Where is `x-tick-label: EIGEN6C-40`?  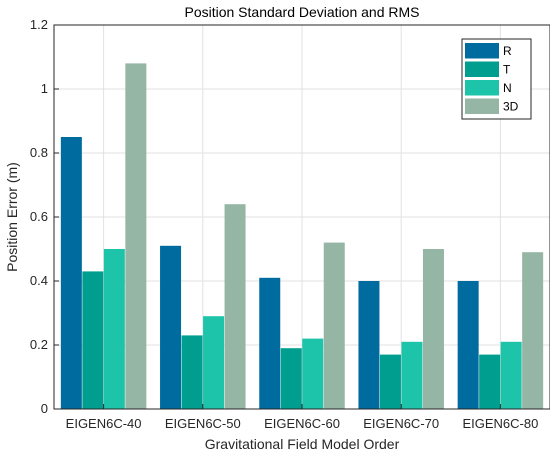 x-tick-label: EIGEN6C-40 is located at coordinates (104, 423).